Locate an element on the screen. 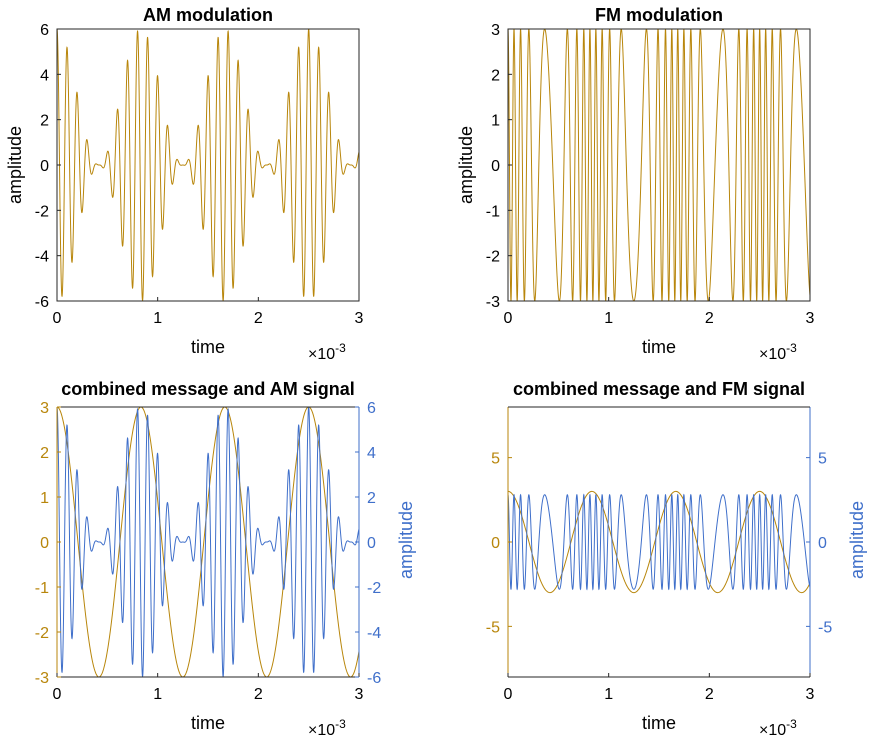 Image resolution: width=873 pixels, height=744 pixels. fm-plot-xlabel: time is located at coordinates (659, 347).